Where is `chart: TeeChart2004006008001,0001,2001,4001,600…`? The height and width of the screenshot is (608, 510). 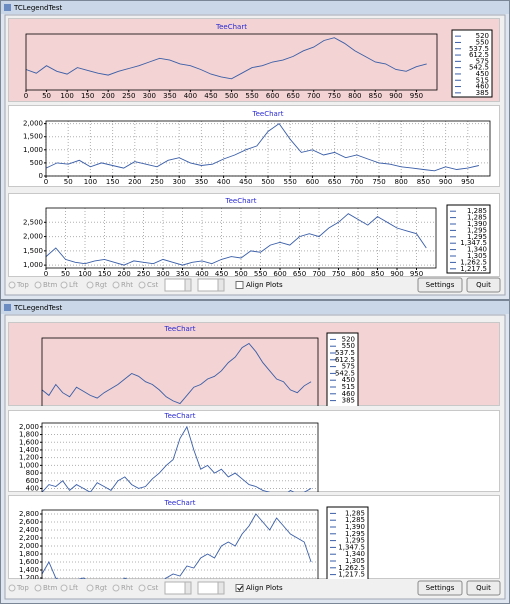
chart: TeeChart2004006008001,0001,2001,4001,600… is located at coordinates (254, 451).